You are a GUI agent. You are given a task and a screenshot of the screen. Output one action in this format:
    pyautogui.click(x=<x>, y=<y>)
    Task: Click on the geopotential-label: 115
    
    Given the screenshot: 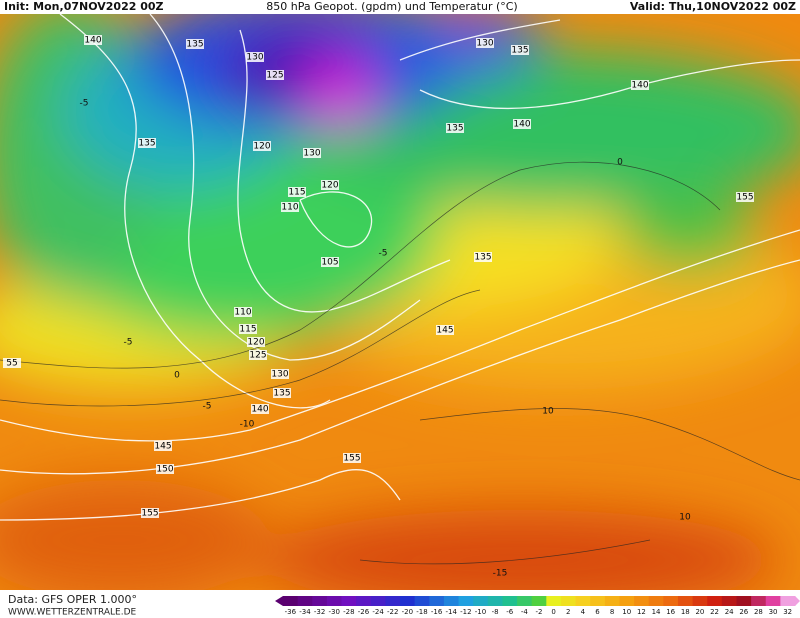 What is the action you would take?
    pyautogui.click(x=296, y=193)
    